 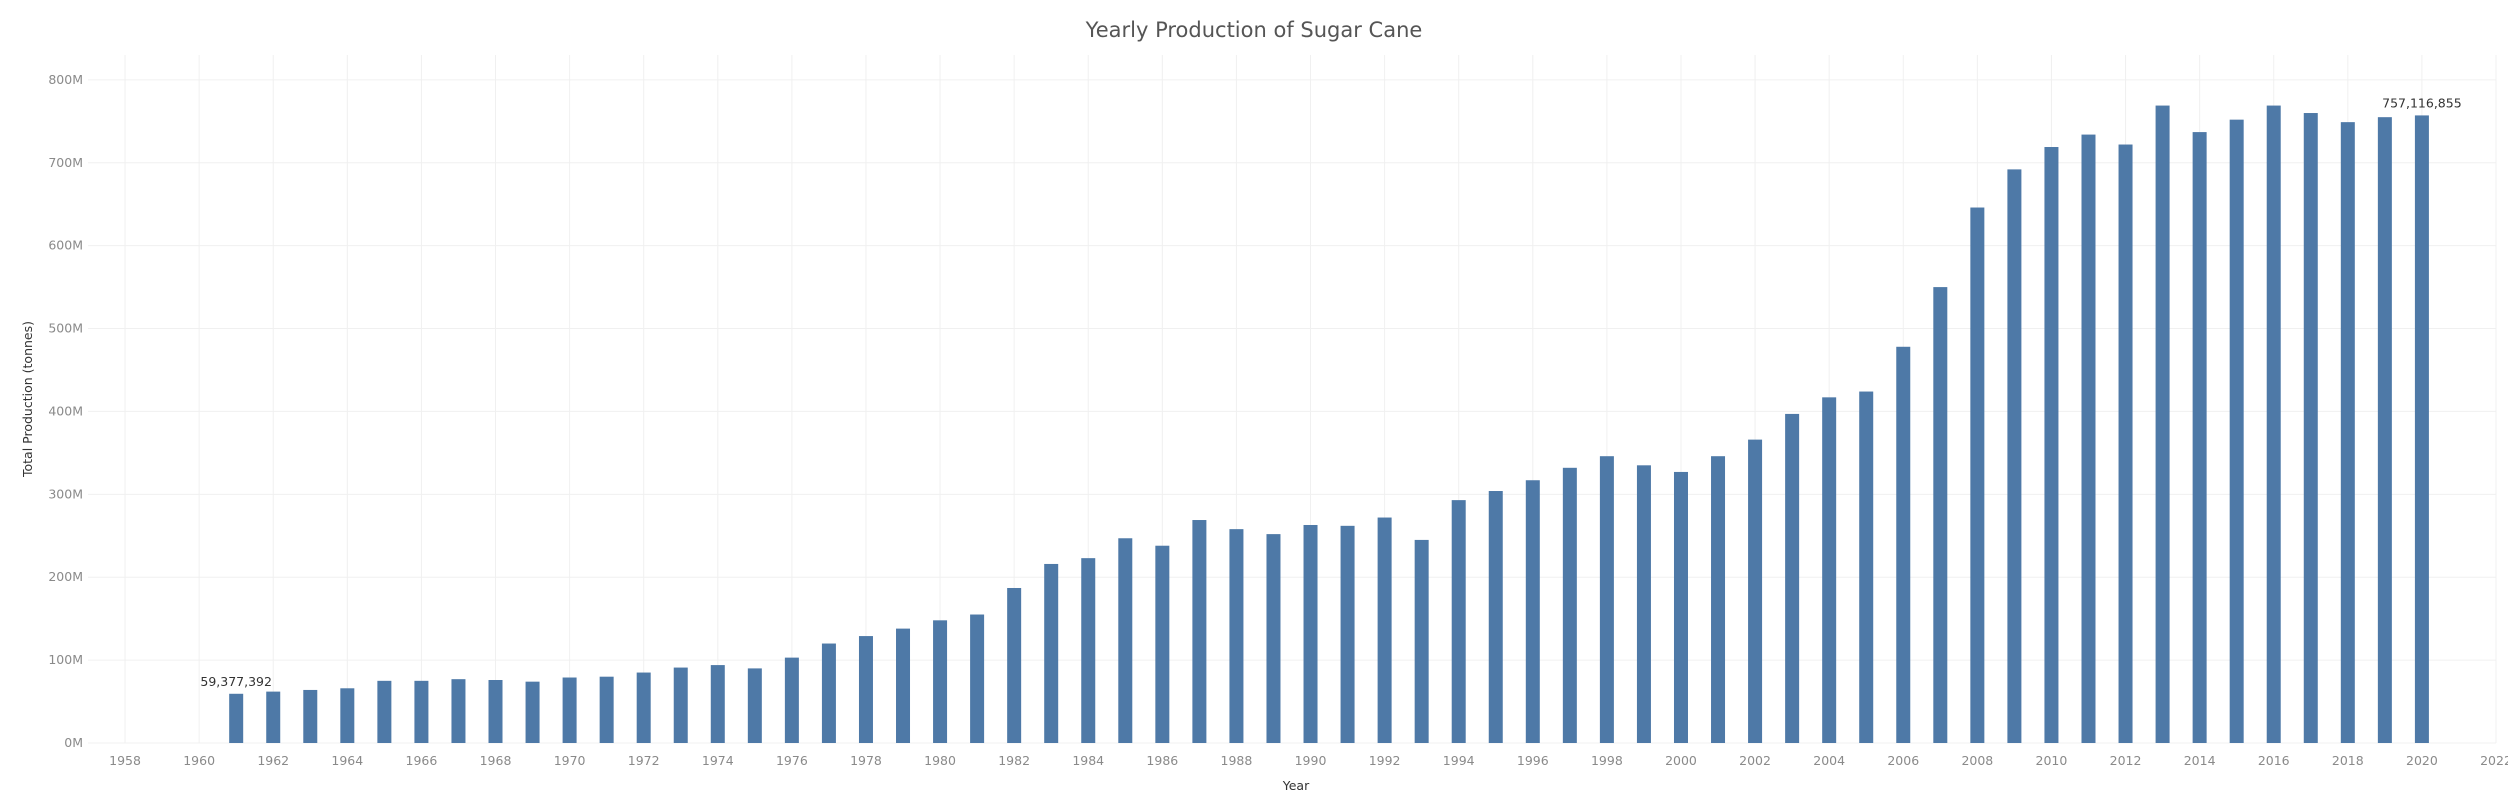 What do you see at coordinates (1162, 644) in the screenshot?
I see `bar-1986` at bounding box center [1162, 644].